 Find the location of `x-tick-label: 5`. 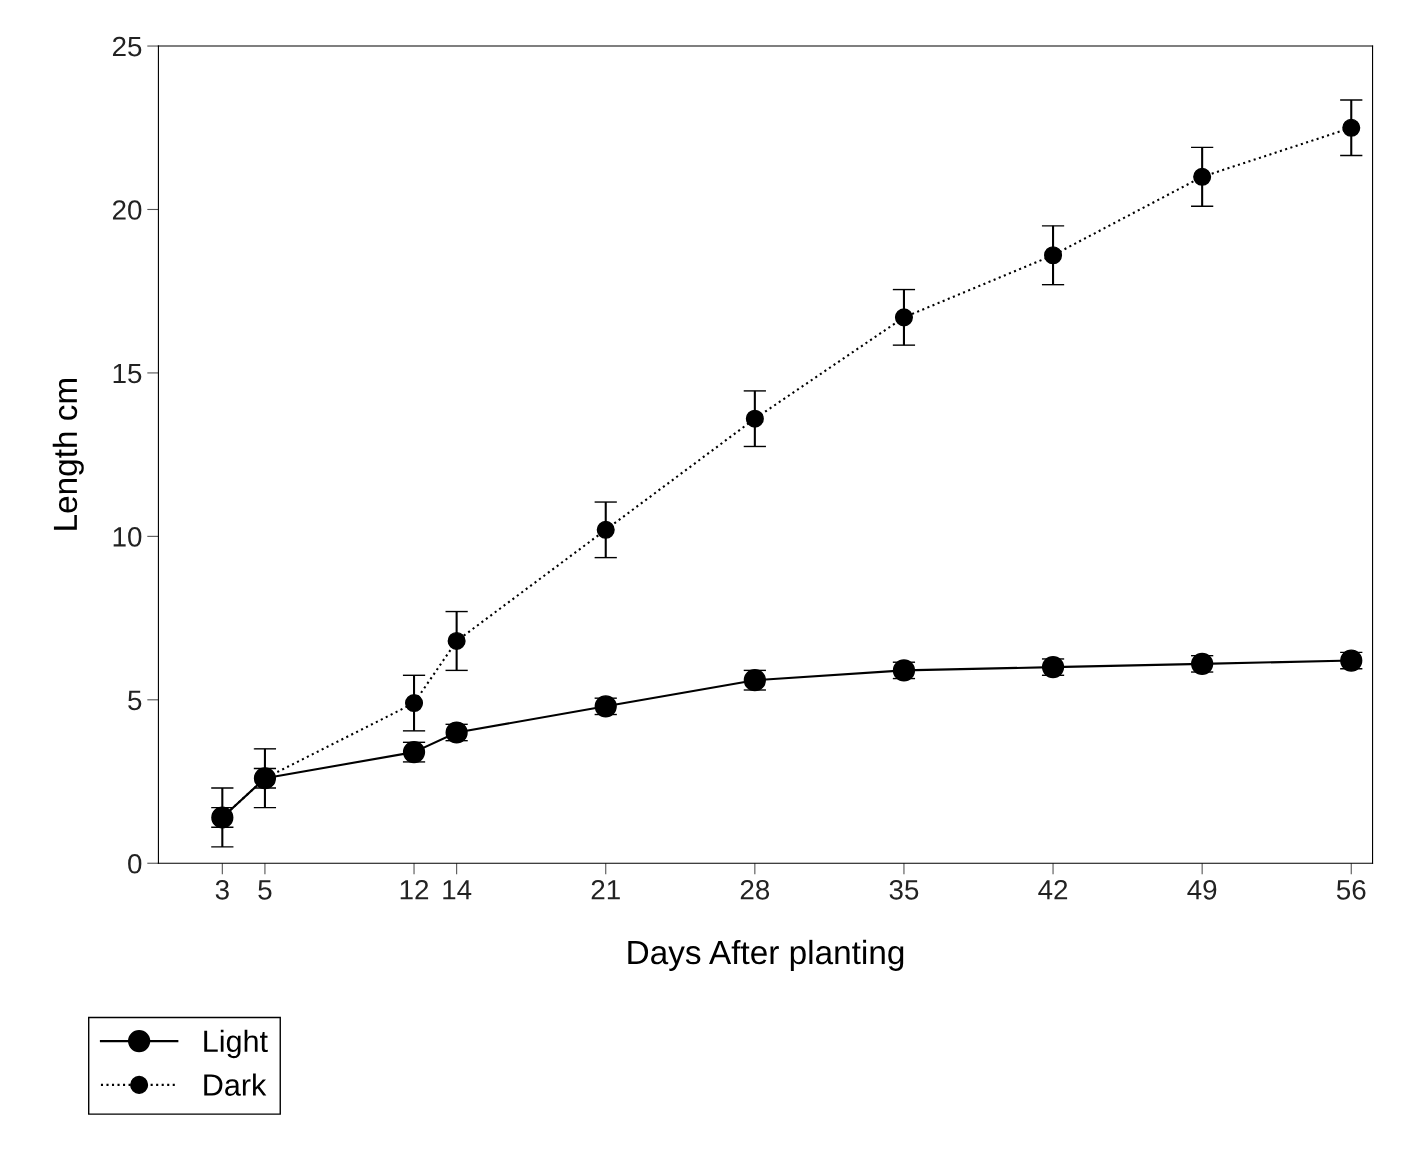

x-tick-label: 5 is located at coordinates (265, 890).